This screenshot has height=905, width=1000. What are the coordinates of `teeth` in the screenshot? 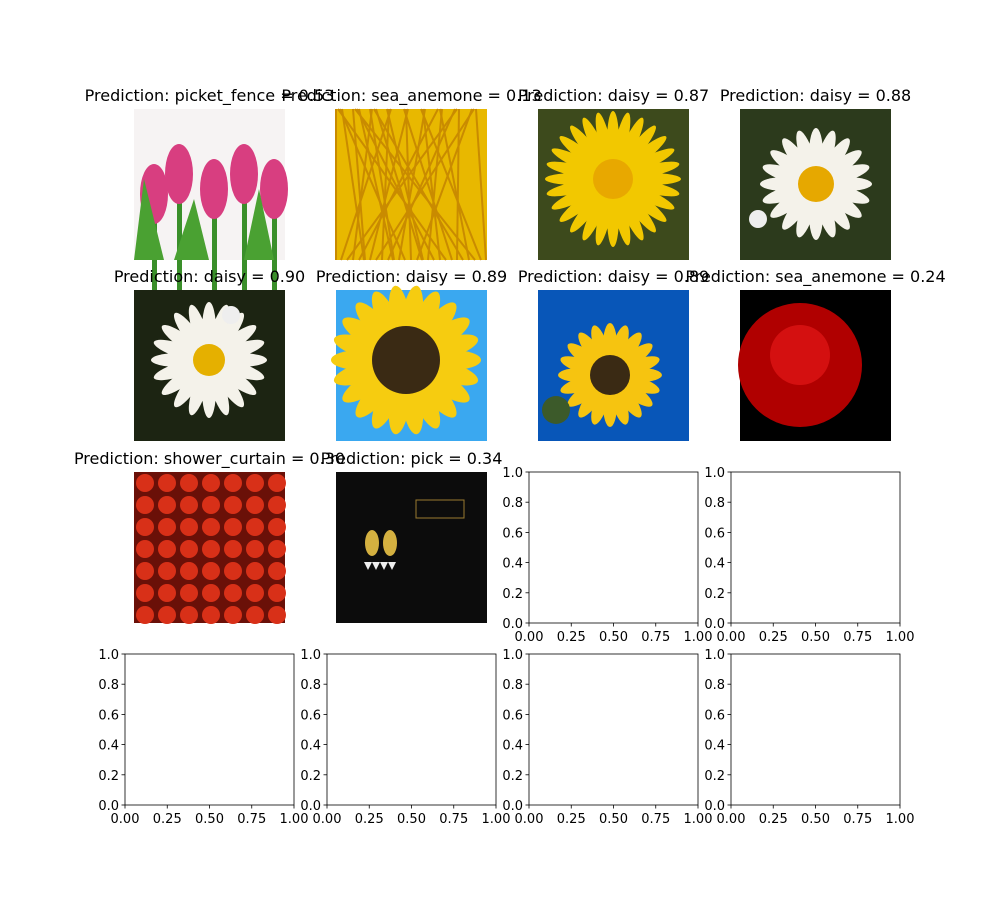 It's located at (380, 566).